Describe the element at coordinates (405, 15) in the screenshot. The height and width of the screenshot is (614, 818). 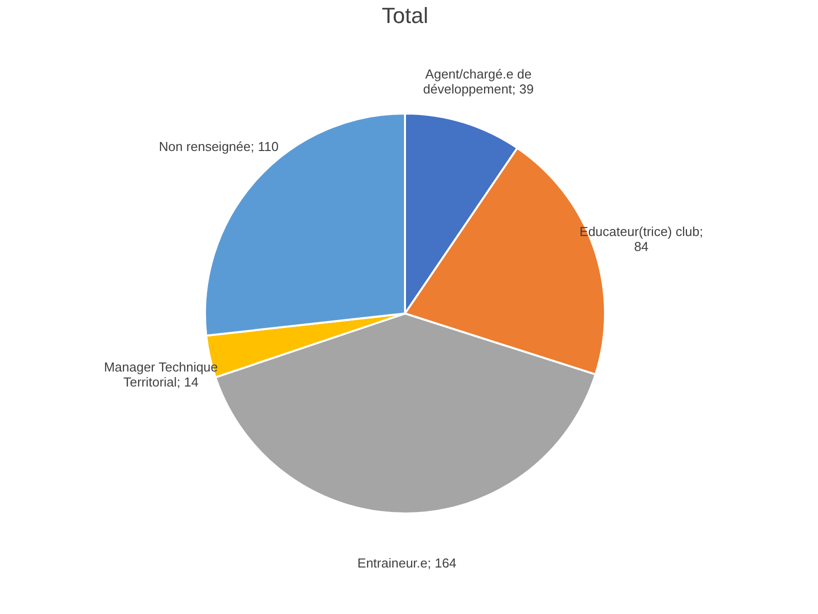
I see `chart-title: Total` at that location.